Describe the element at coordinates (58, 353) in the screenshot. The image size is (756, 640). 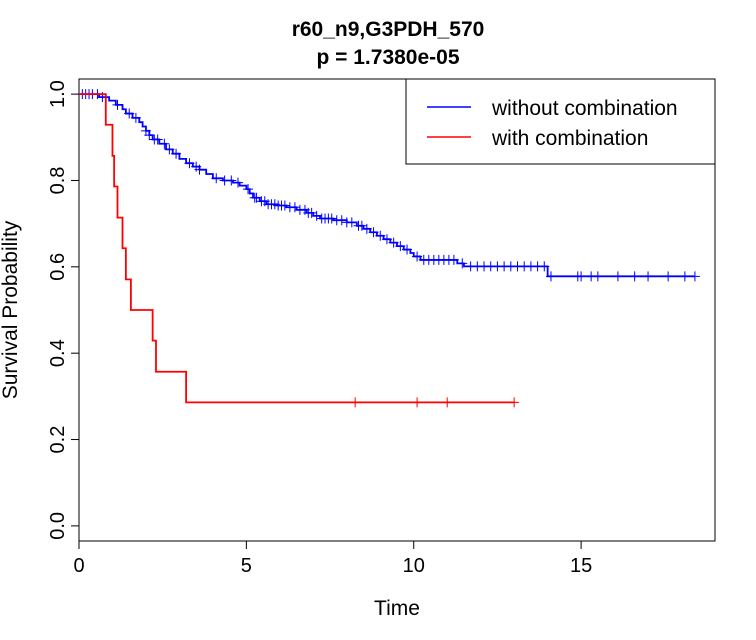
I see `y-tick-label: 0.4` at that location.